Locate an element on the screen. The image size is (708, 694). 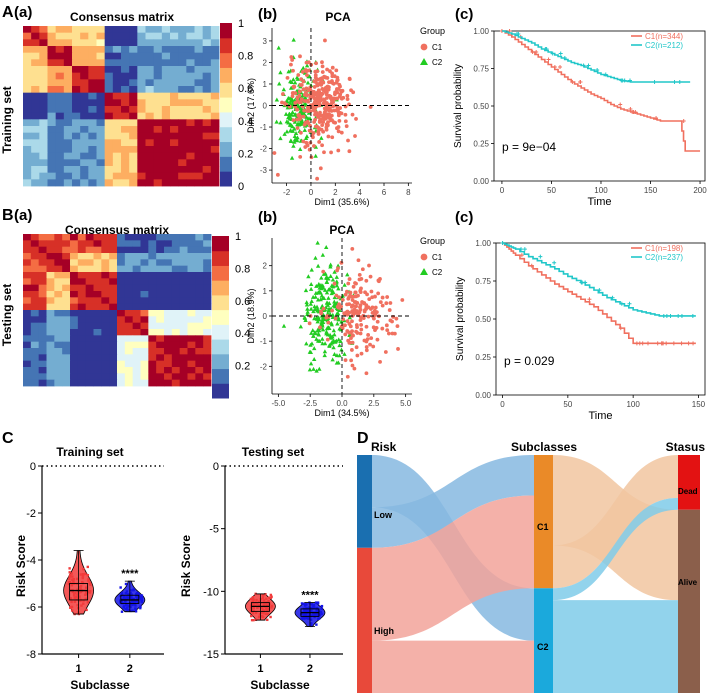
violin-x-tick-label: 2 is located at coordinates (130, 669).